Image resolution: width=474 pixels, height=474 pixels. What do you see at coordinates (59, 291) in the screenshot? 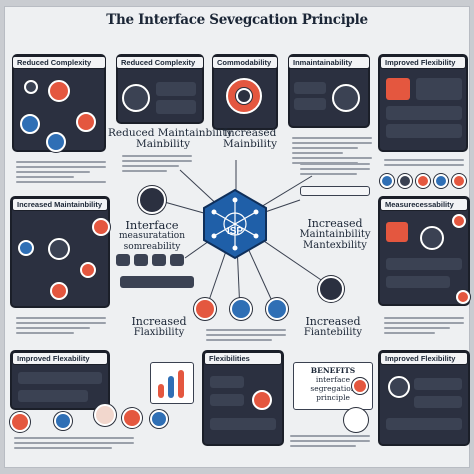
I see `server-icon` at bounding box center [59, 291].